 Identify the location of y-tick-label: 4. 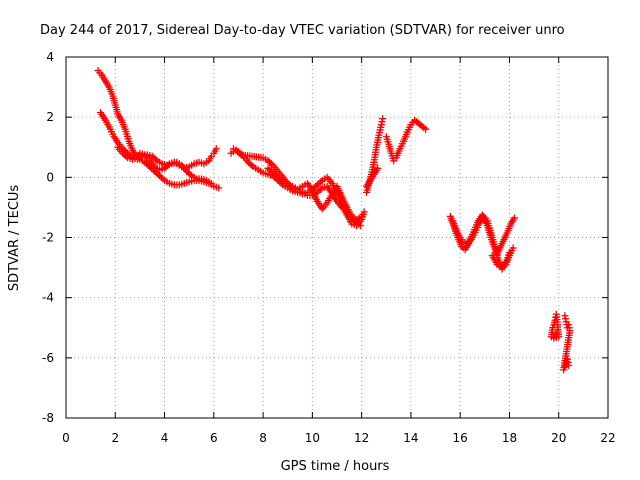
(50, 57).